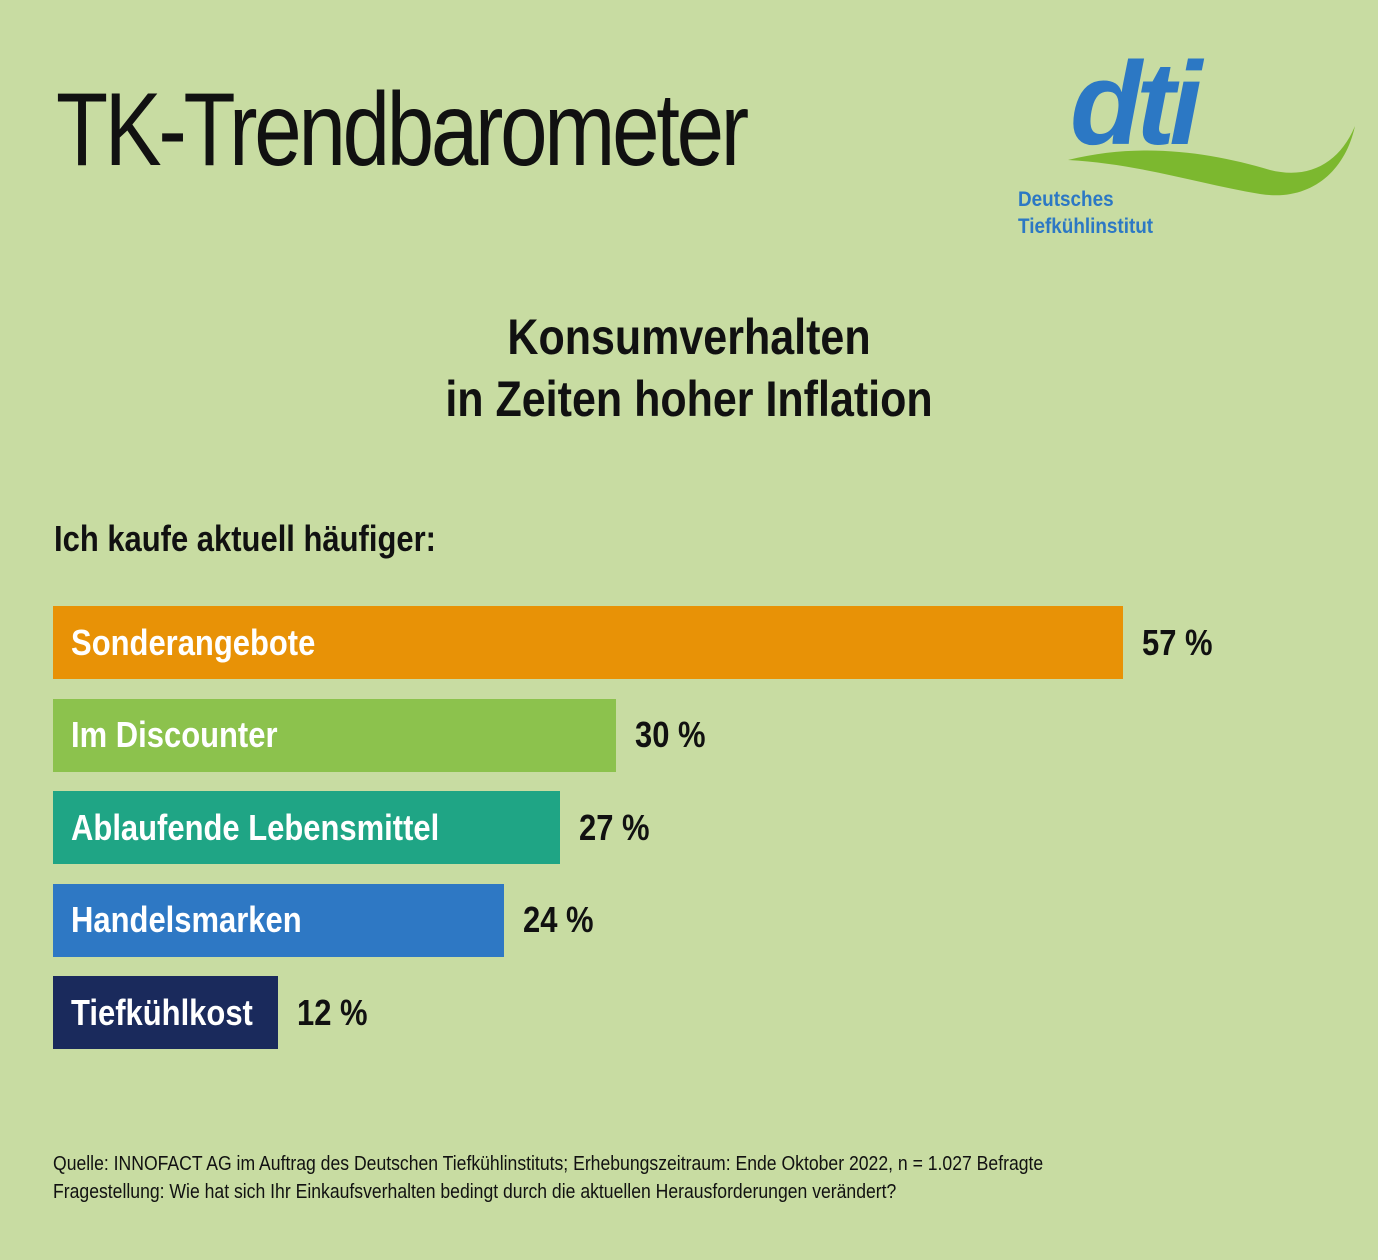 The image size is (1378, 1260). Describe the element at coordinates (255, 827) in the screenshot. I see `bar-label: Ablaufende Lebensmittel` at that location.